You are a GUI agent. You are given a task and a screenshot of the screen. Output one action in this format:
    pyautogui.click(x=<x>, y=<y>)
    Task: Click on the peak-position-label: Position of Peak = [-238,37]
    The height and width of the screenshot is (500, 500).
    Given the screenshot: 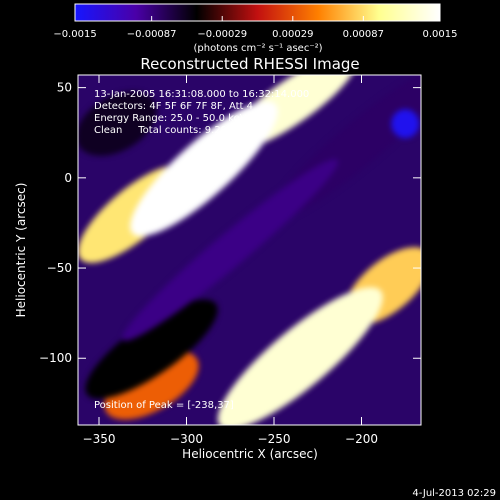 What is the action you would take?
    pyautogui.click(x=164, y=405)
    